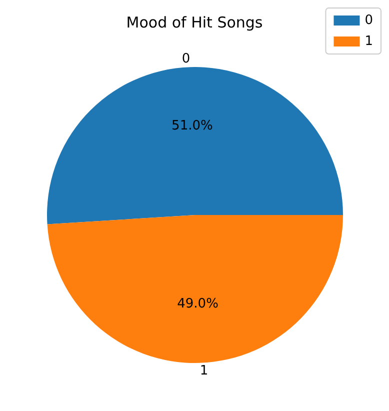 This screenshot has width=389, height=411. What do you see at coordinates (192, 126) in the screenshot?
I see `data-label: 51.0%` at bounding box center [192, 126].